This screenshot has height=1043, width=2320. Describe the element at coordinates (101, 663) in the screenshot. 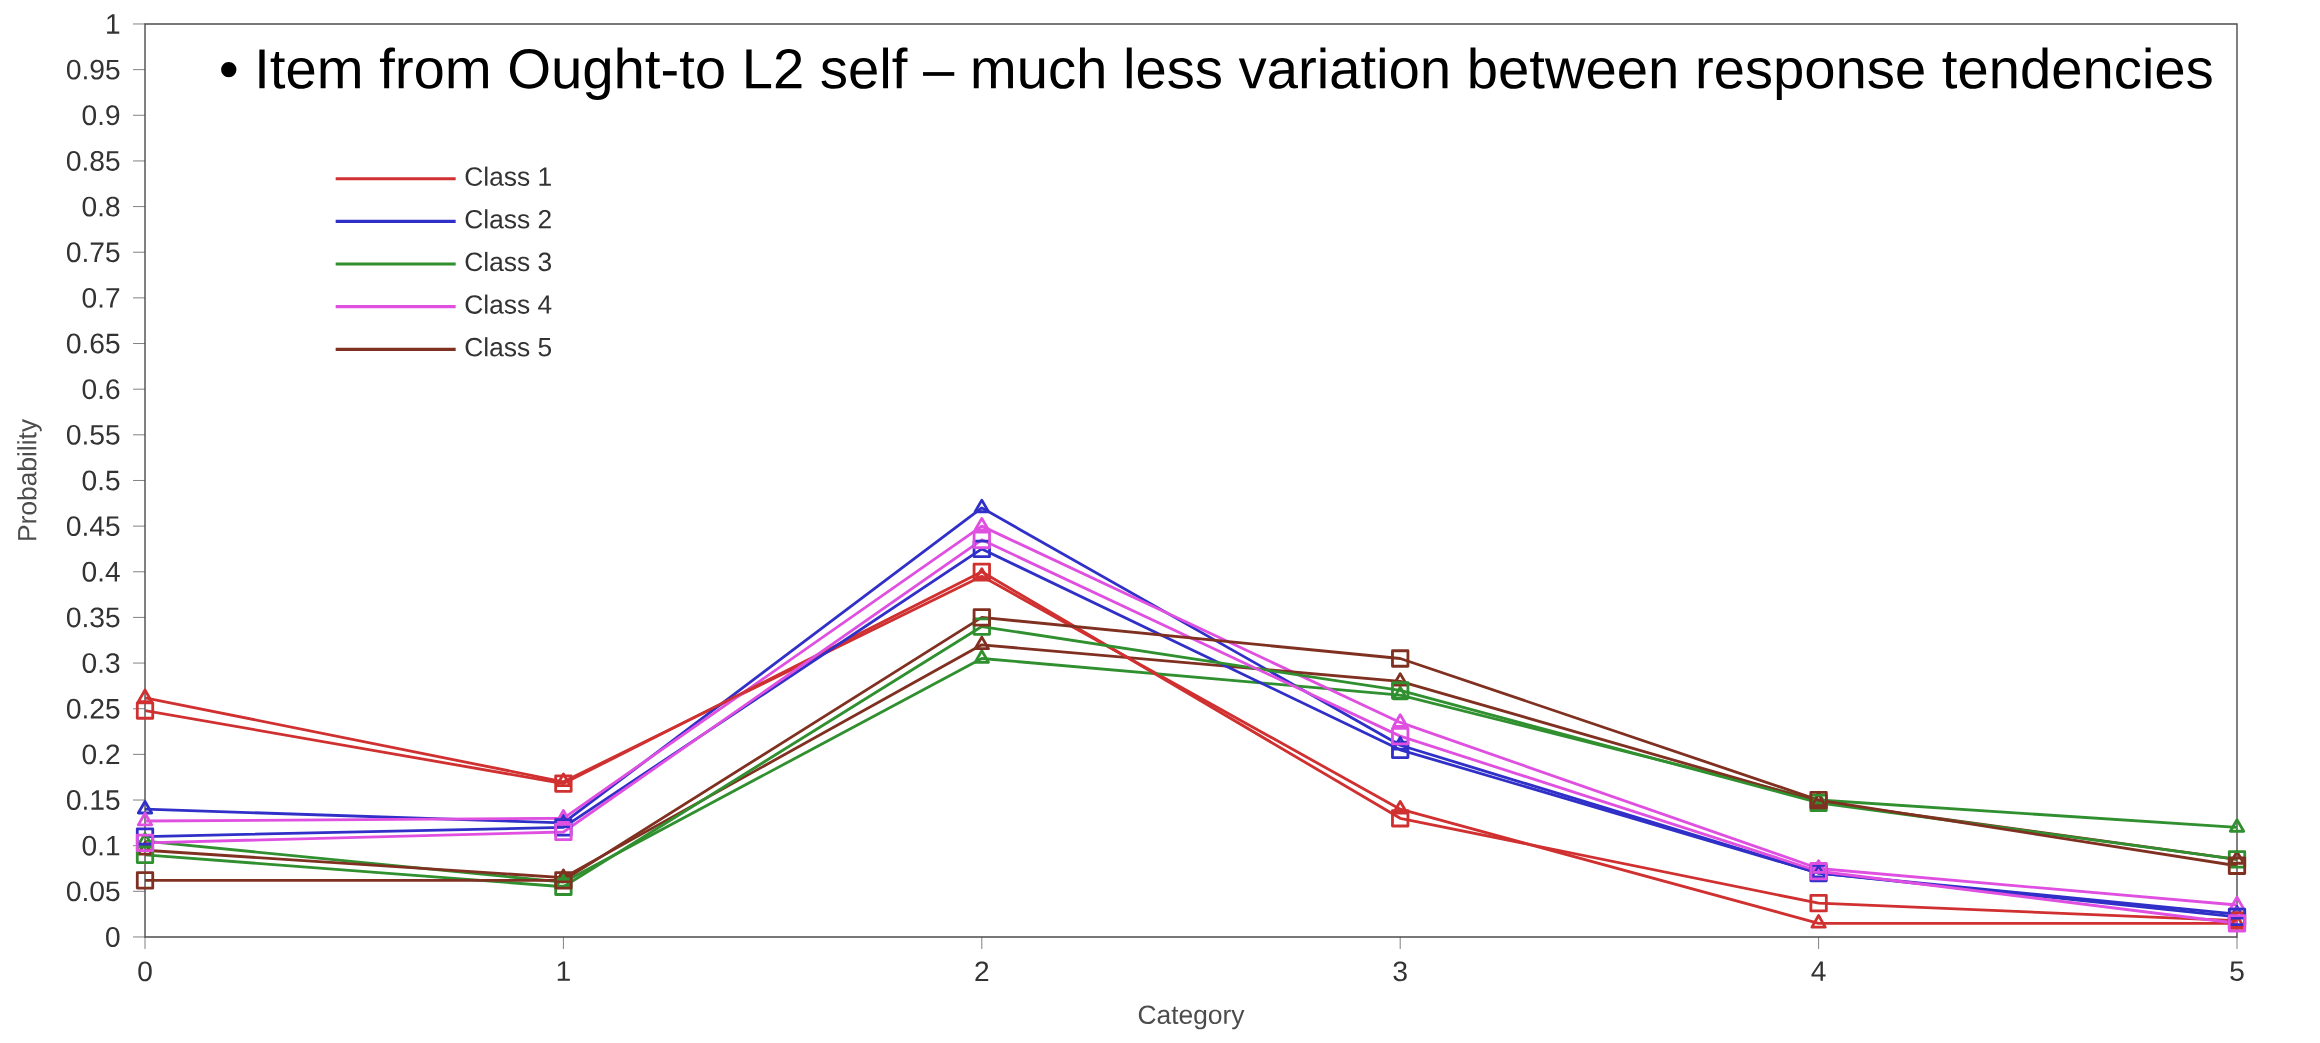

I see `y-tick-label: 0.3` at that location.